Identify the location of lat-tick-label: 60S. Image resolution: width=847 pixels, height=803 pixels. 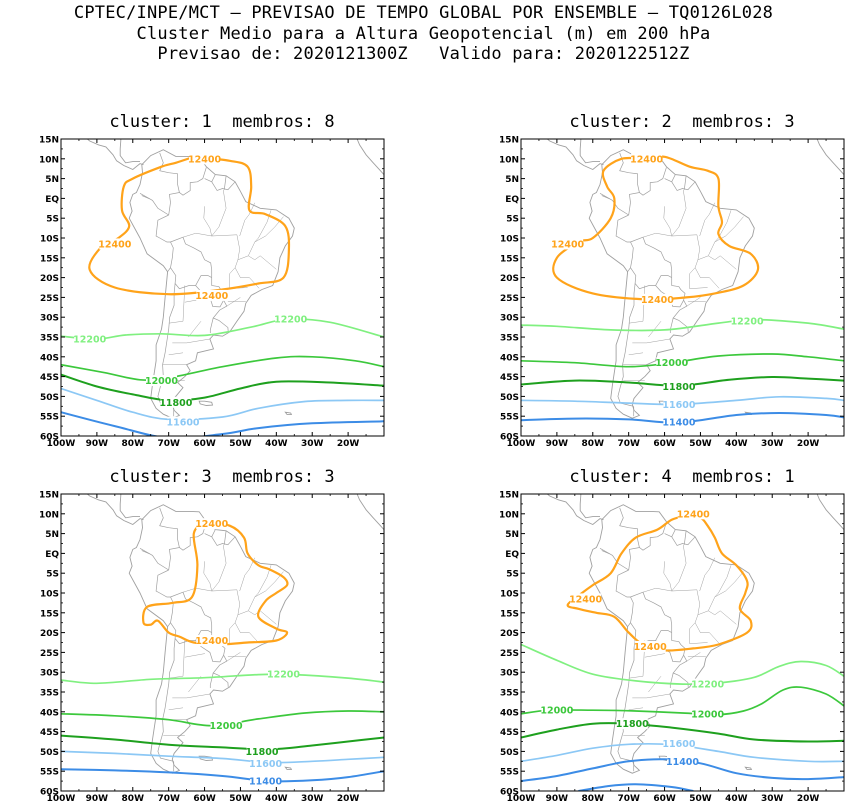
(49, 793).